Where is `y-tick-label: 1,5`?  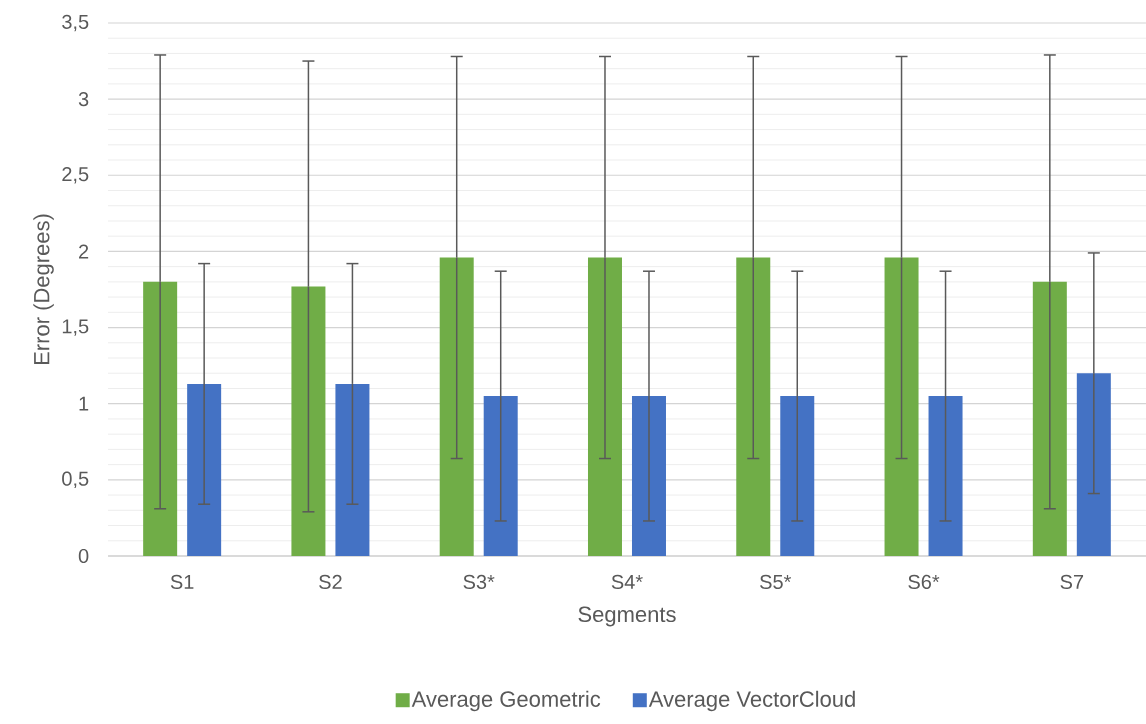
y-tick-label: 1,5 is located at coordinates (75, 327).